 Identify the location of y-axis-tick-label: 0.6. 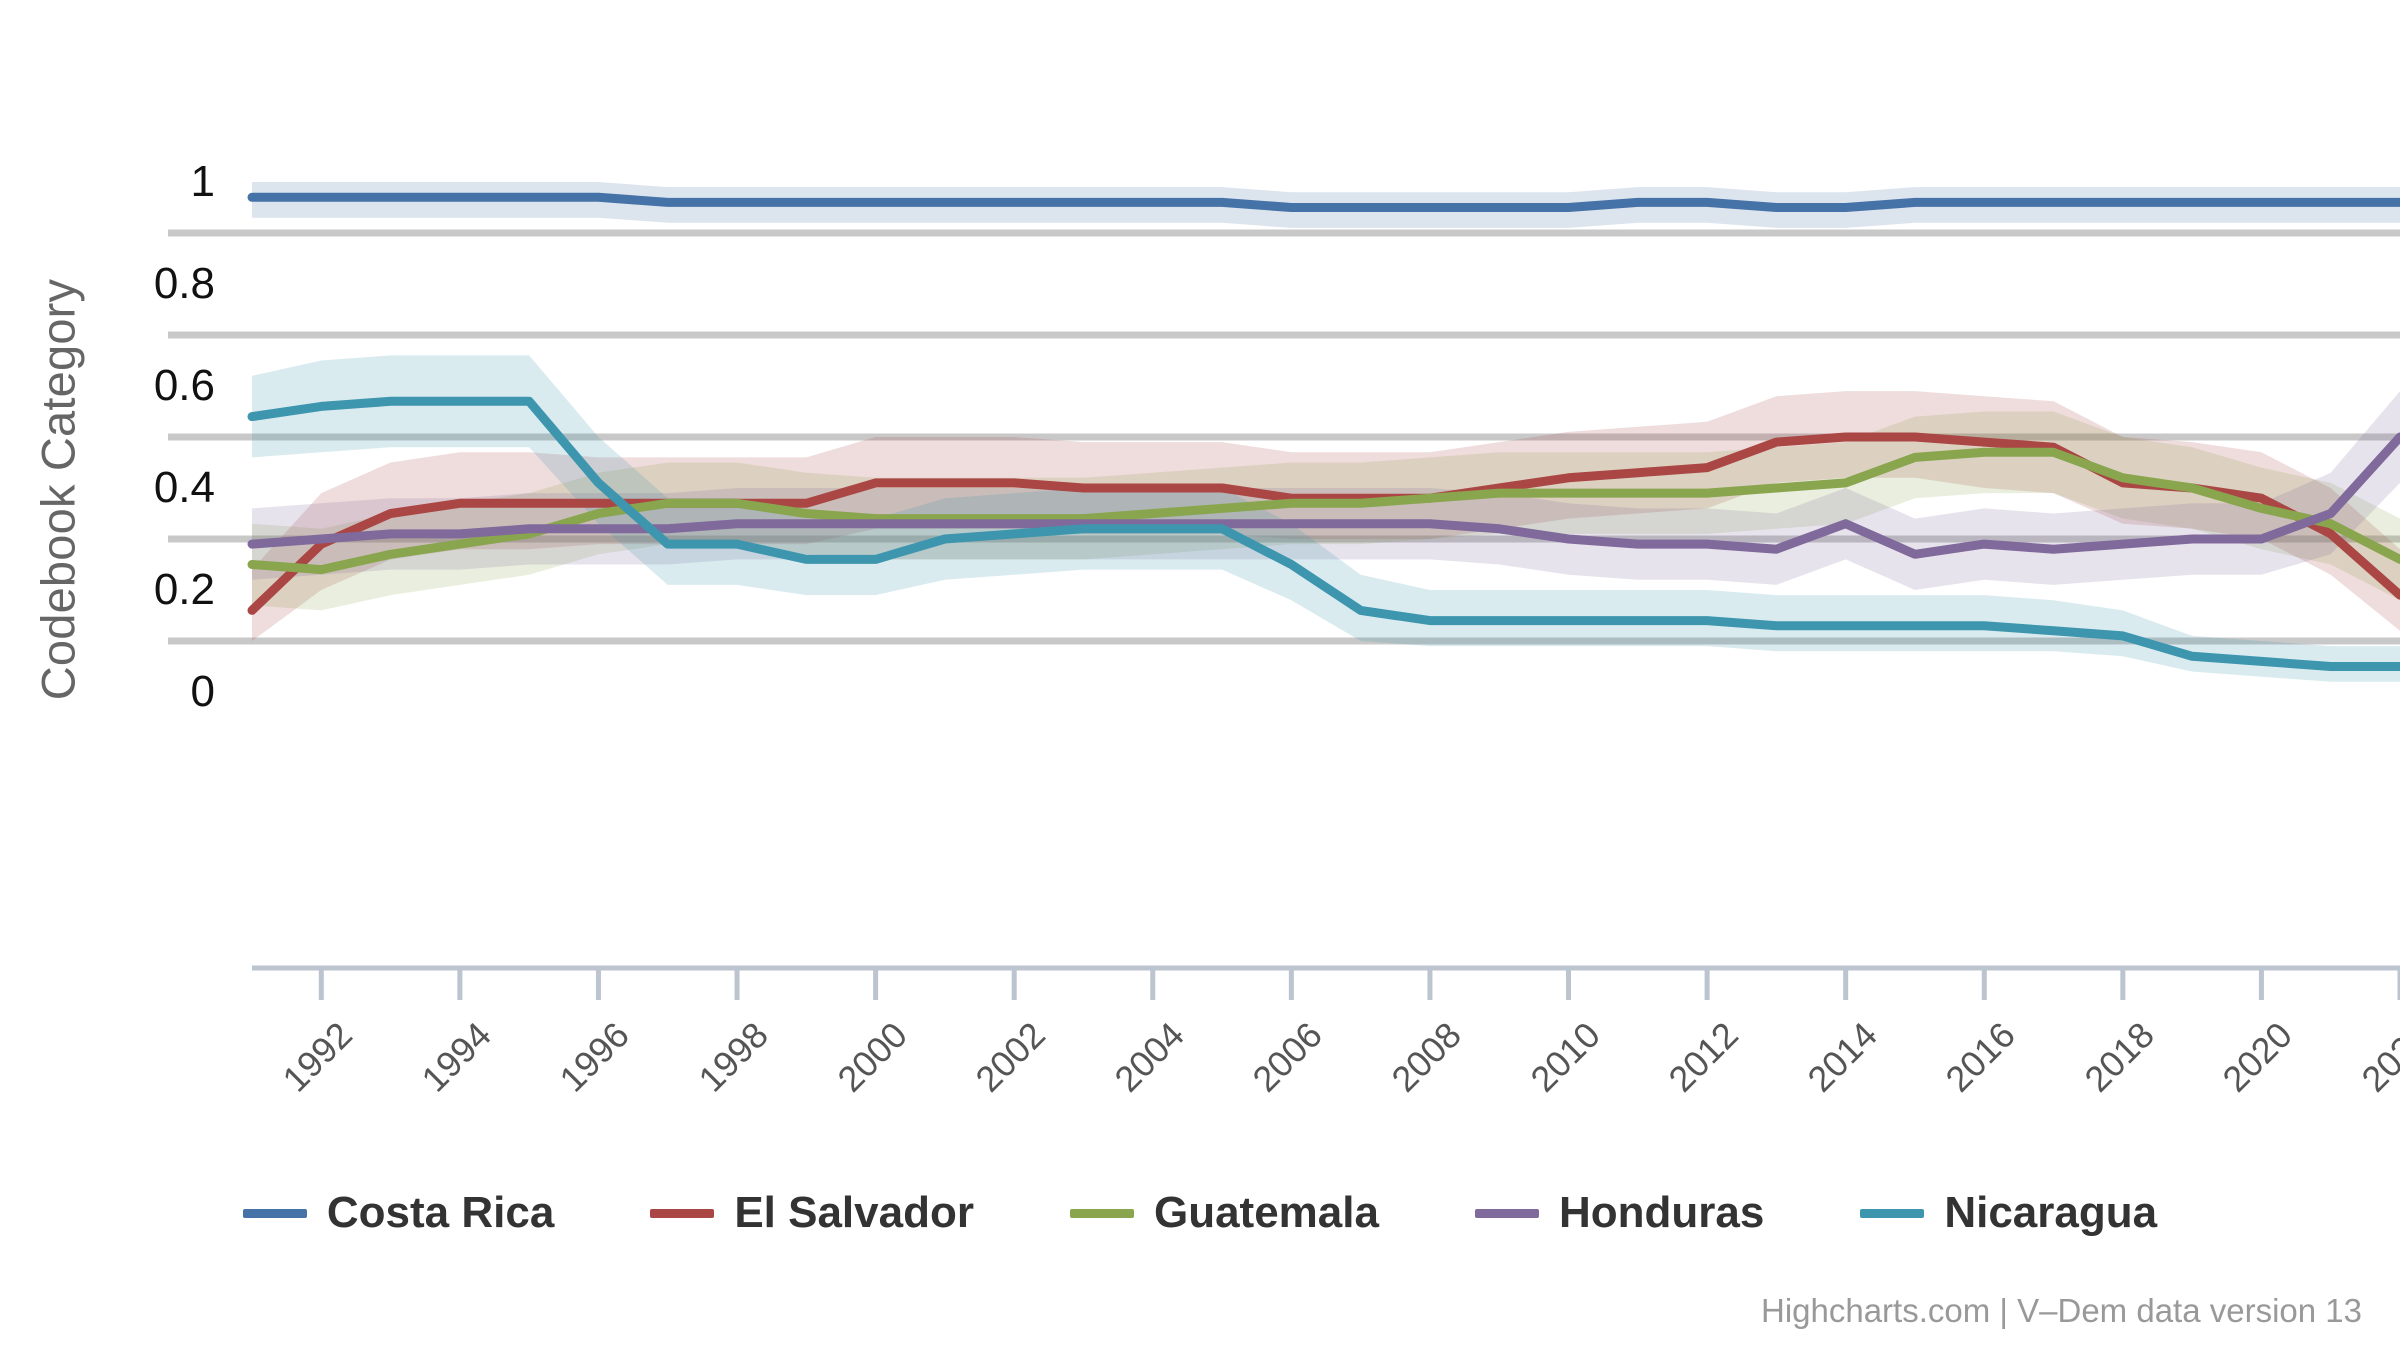
(184, 385).